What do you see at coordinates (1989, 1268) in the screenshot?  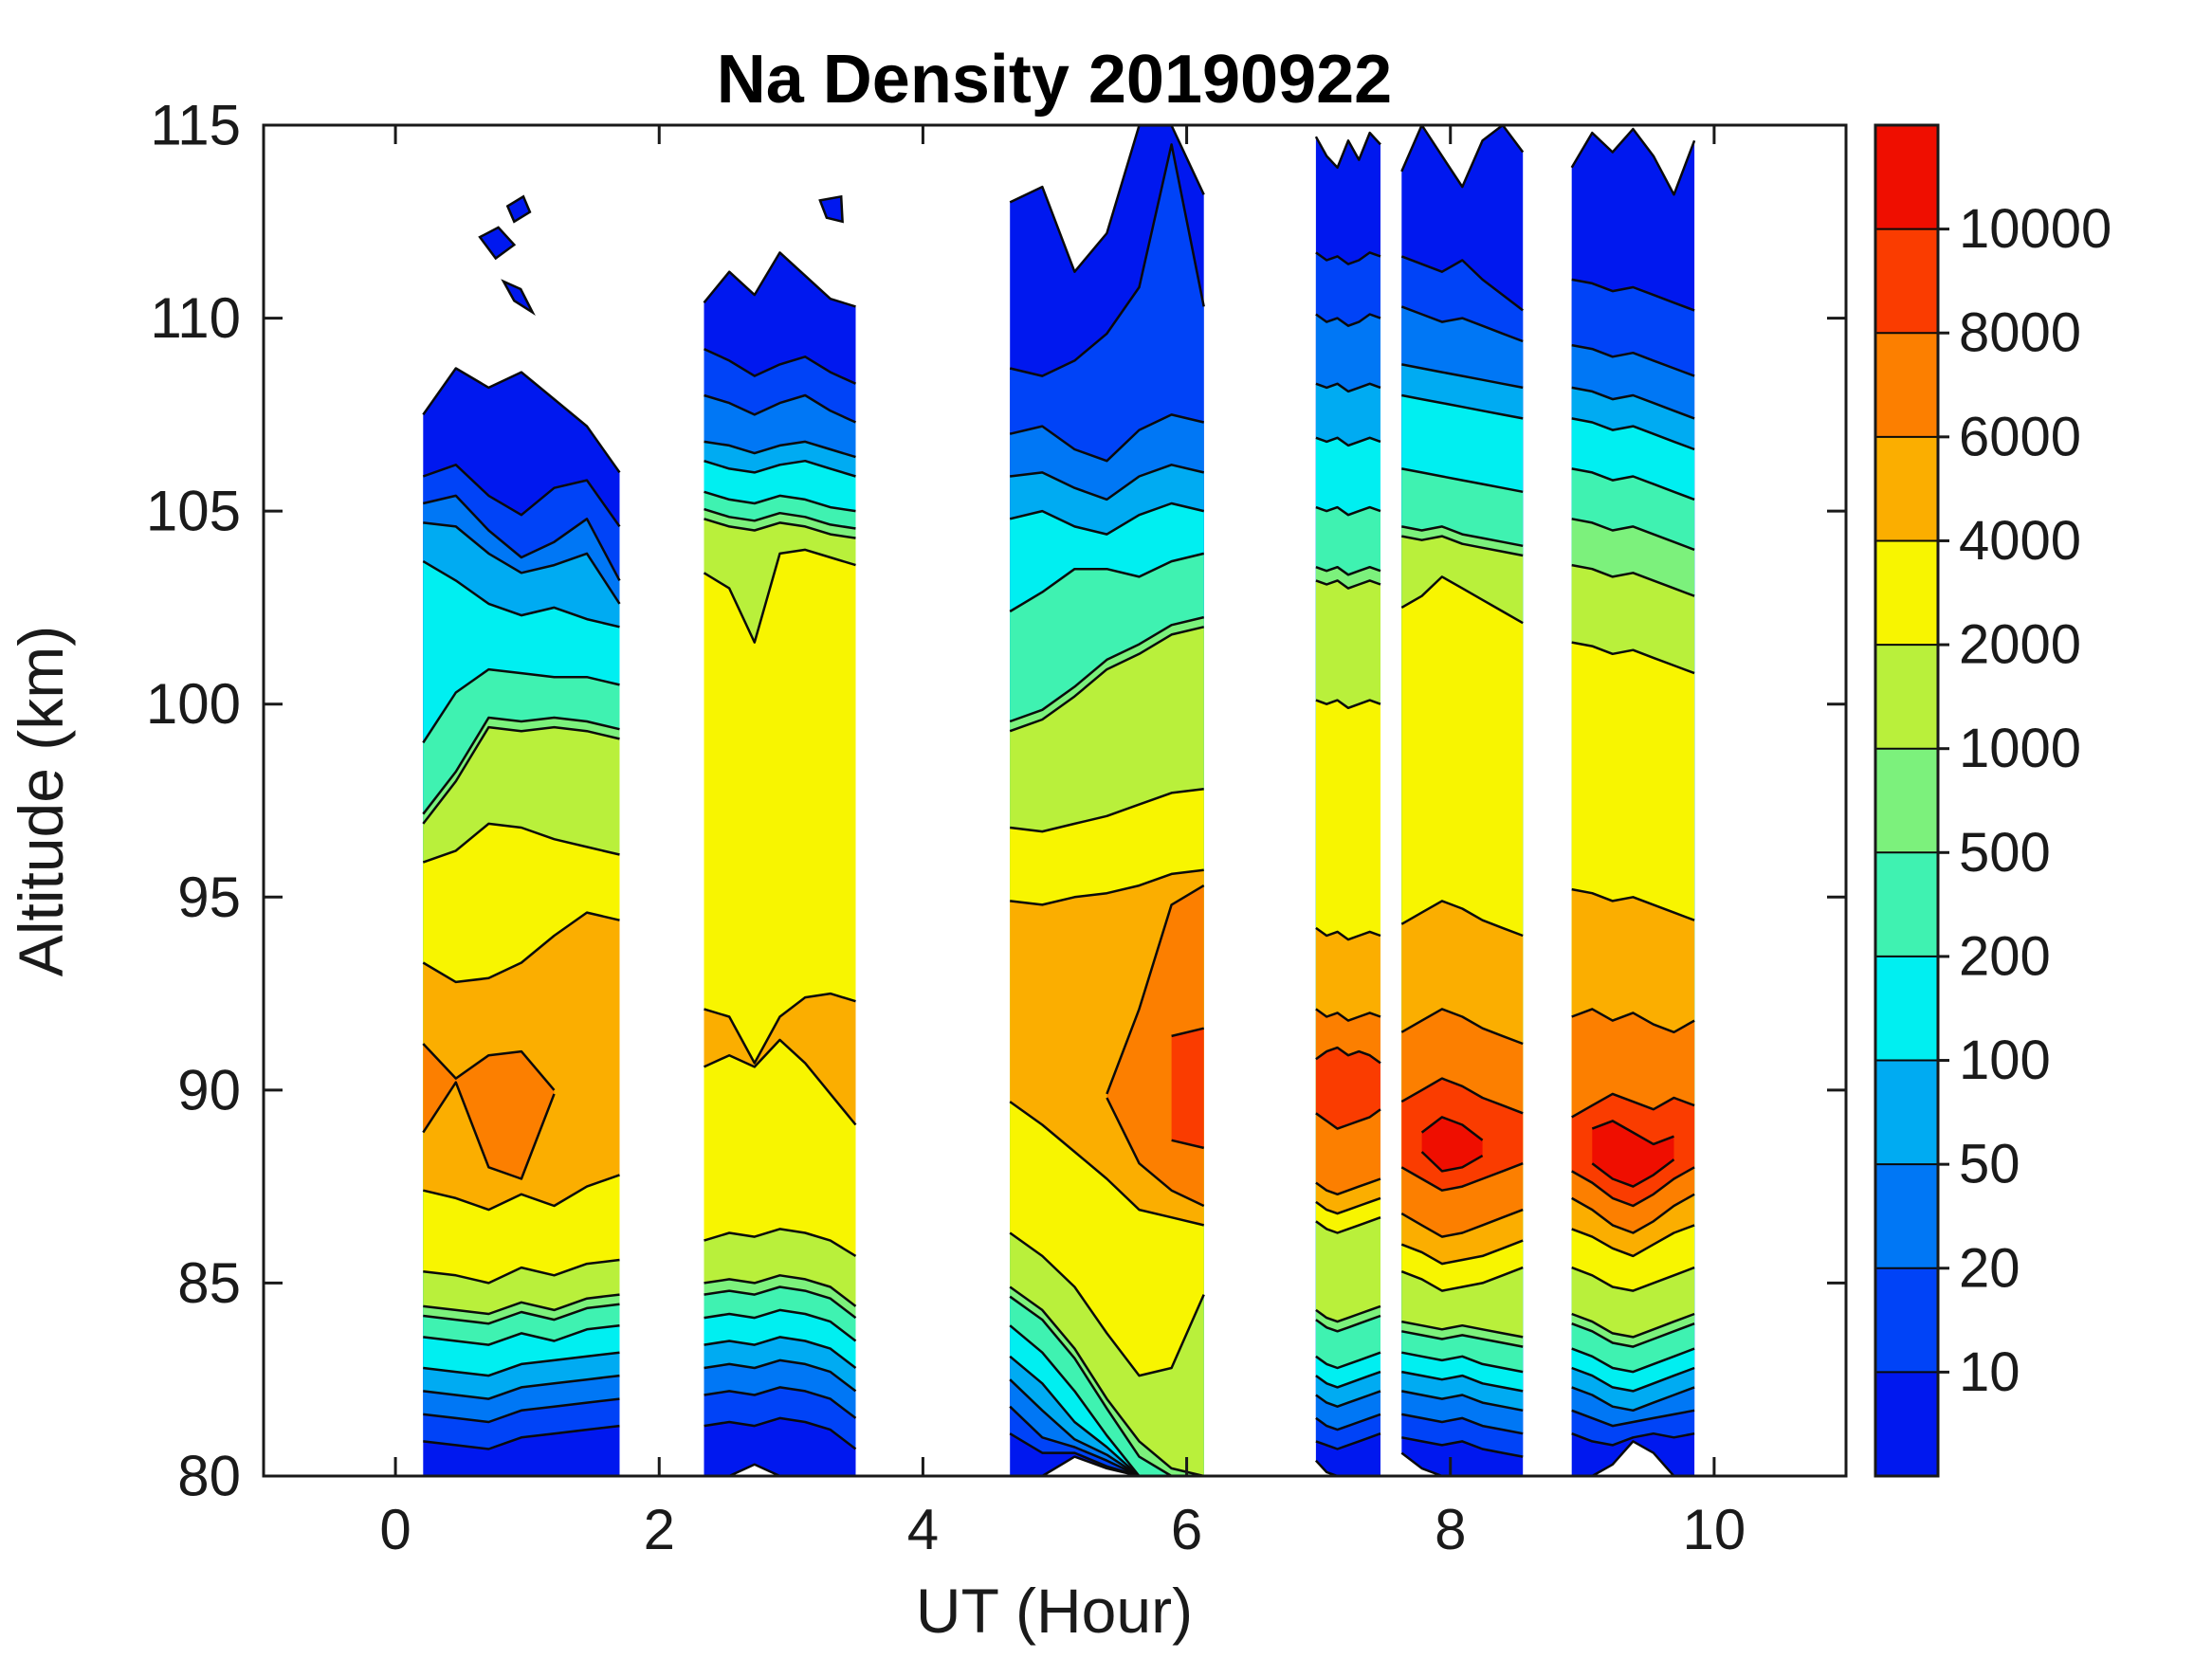 I see `svg-text: 20` at bounding box center [1989, 1268].